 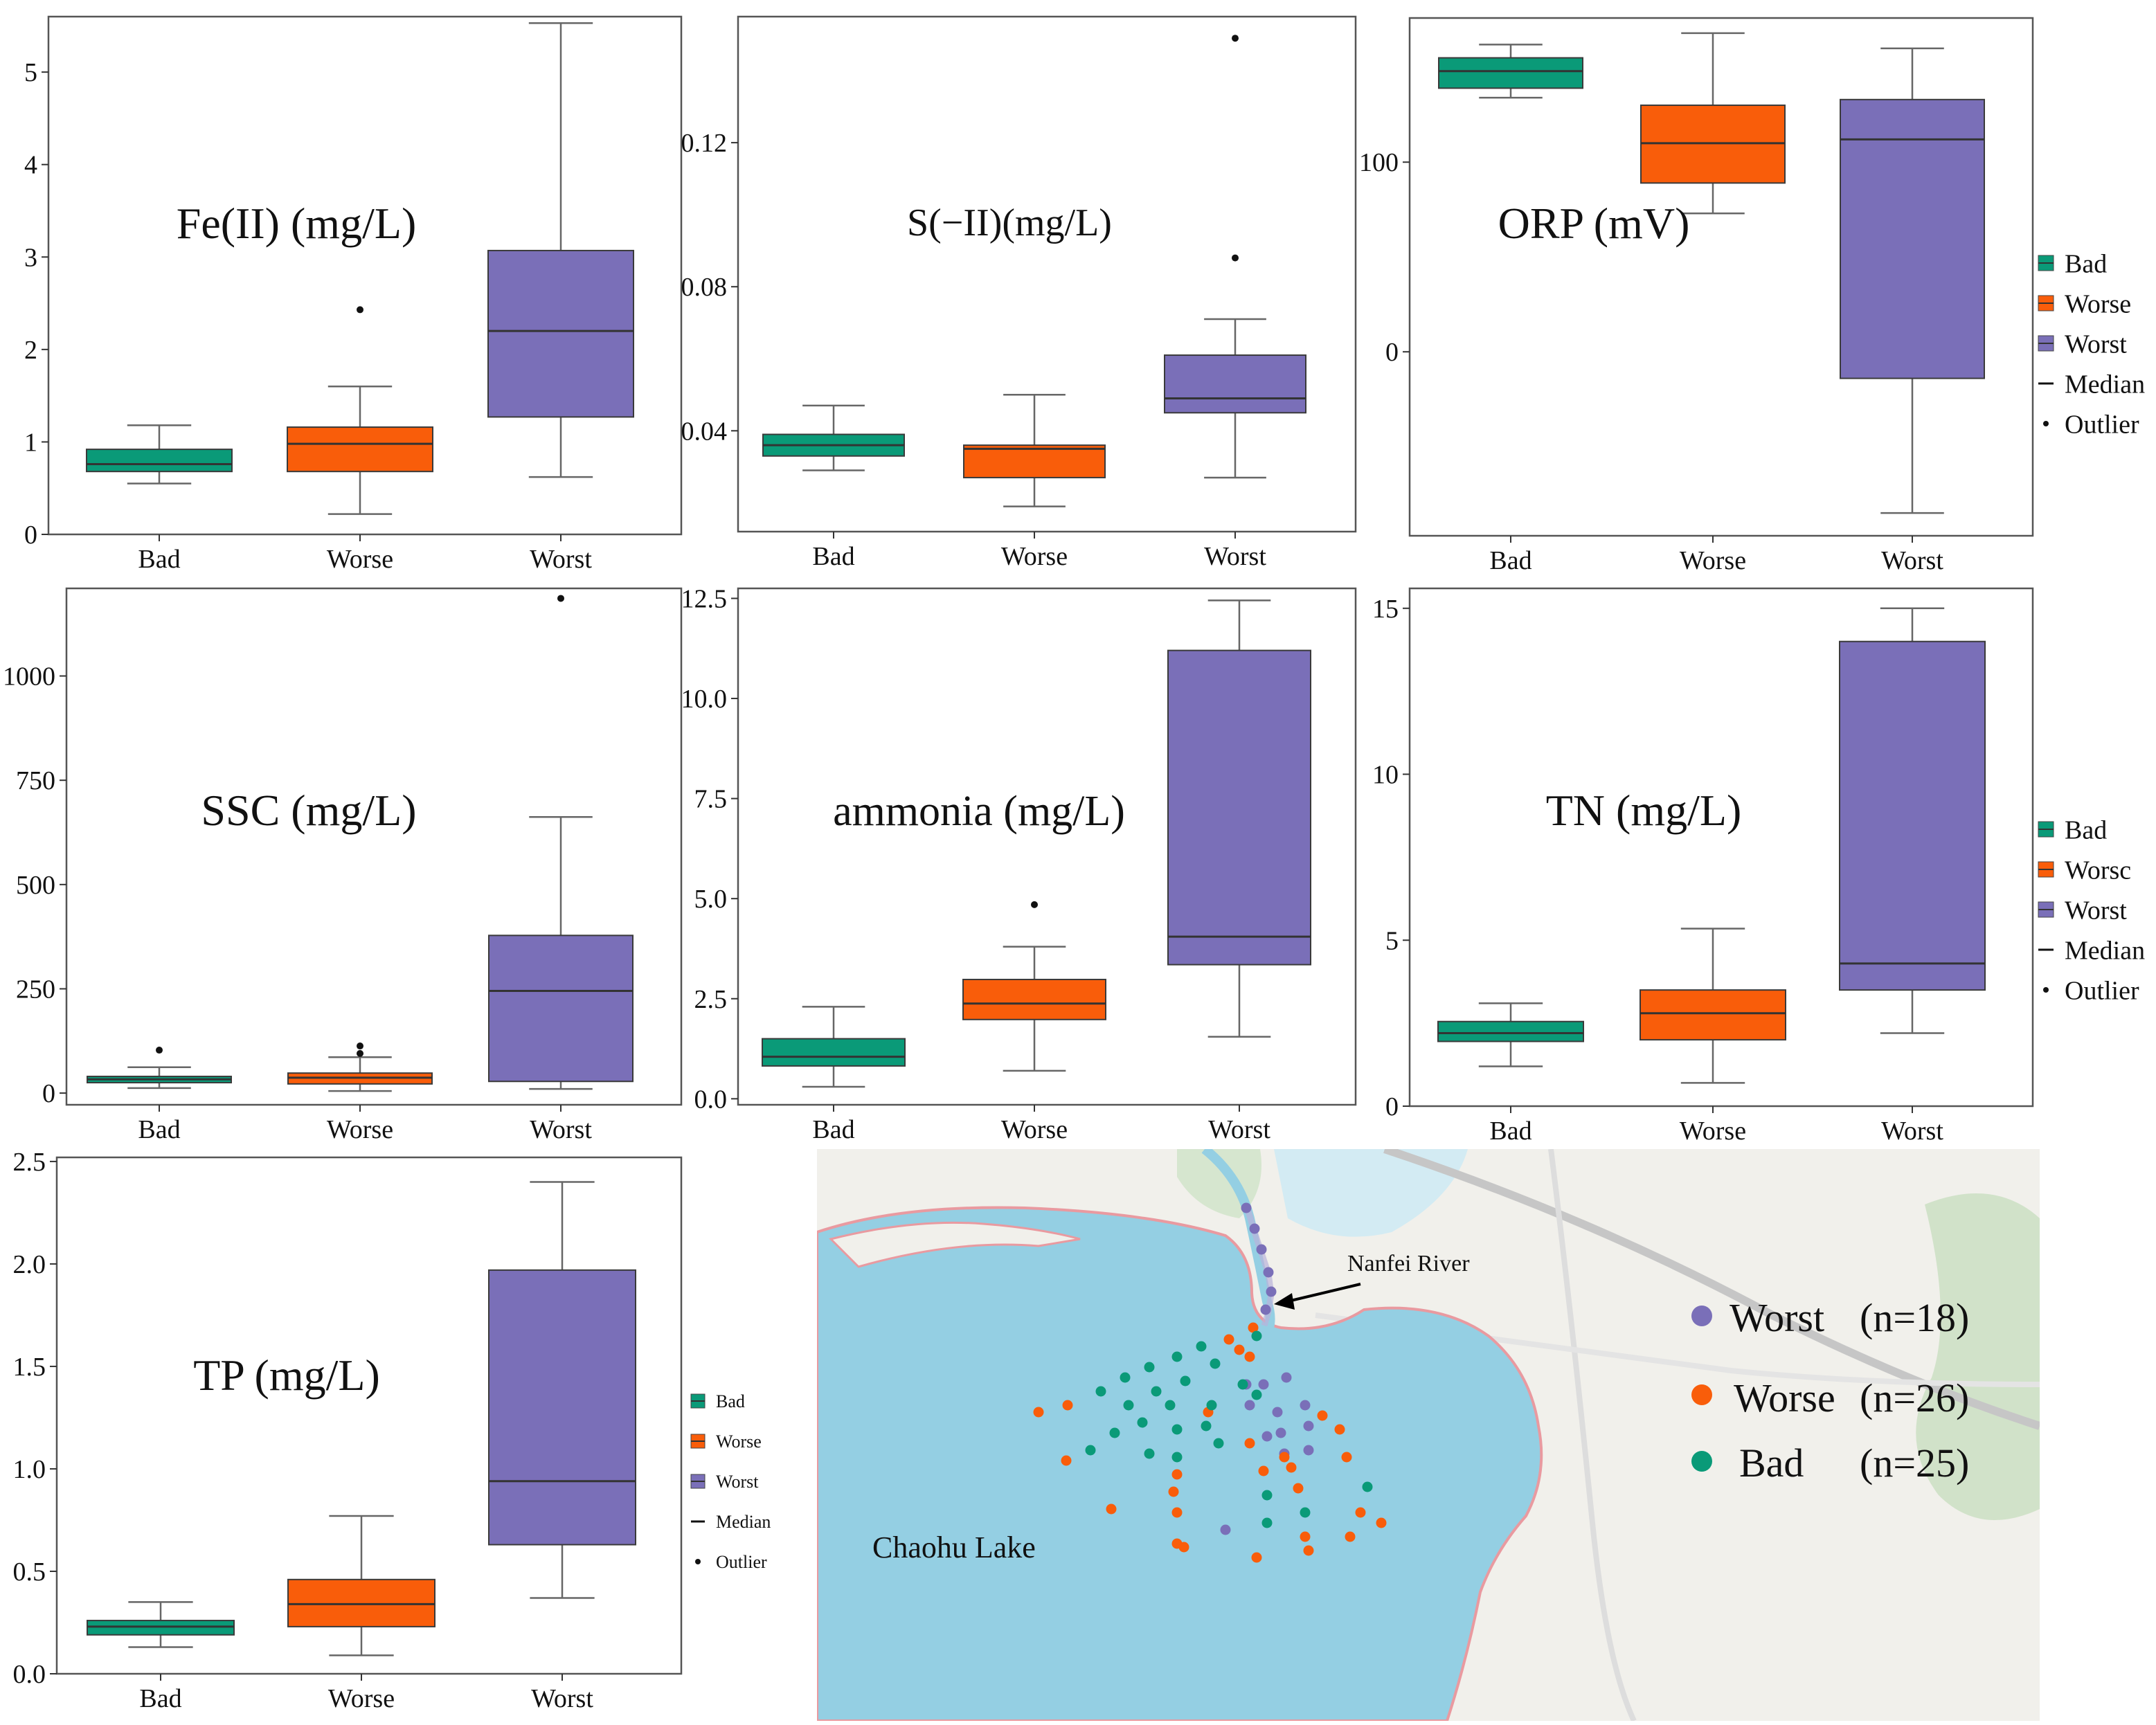 I want to click on boxplot-ssc: 0 250 500 750 1000 Bad Worse Worst SSC (mg/L), so click(x=343, y=865).